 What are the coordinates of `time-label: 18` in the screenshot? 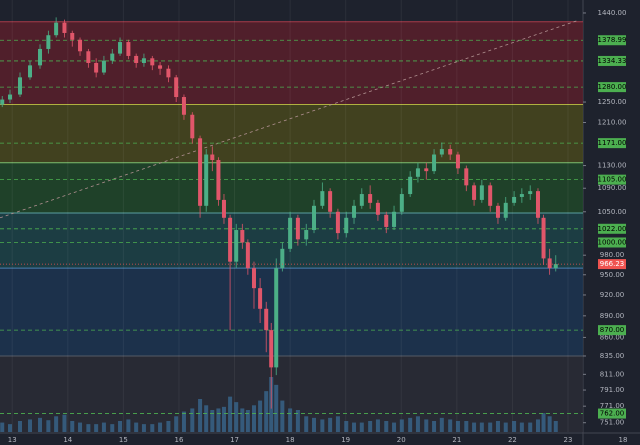 It's located at (623, 440).